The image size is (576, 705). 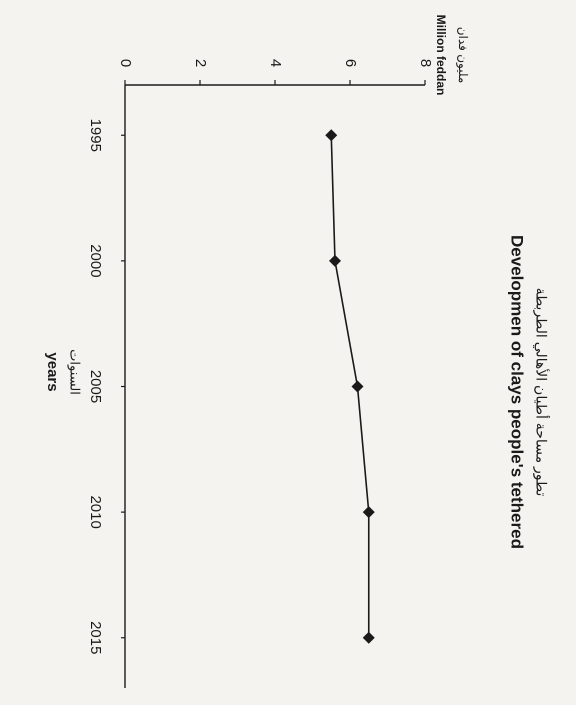 What do you see at coordinates (95, 135) in the screenshot?
I see `year-tick-label: 1995` at bounding box center [95, 135].